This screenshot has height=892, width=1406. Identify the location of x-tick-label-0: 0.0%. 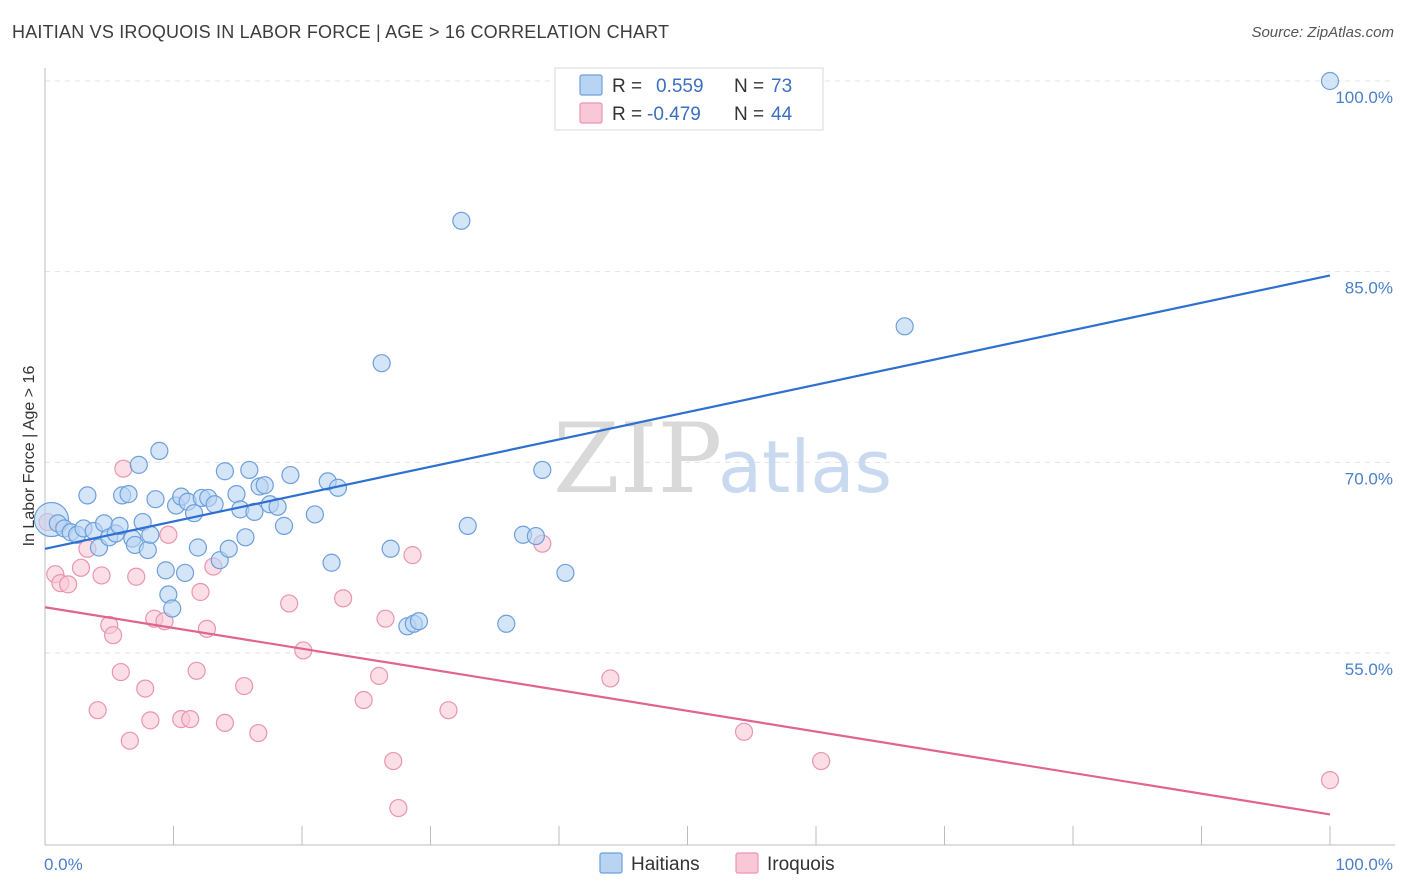
(63, 864).